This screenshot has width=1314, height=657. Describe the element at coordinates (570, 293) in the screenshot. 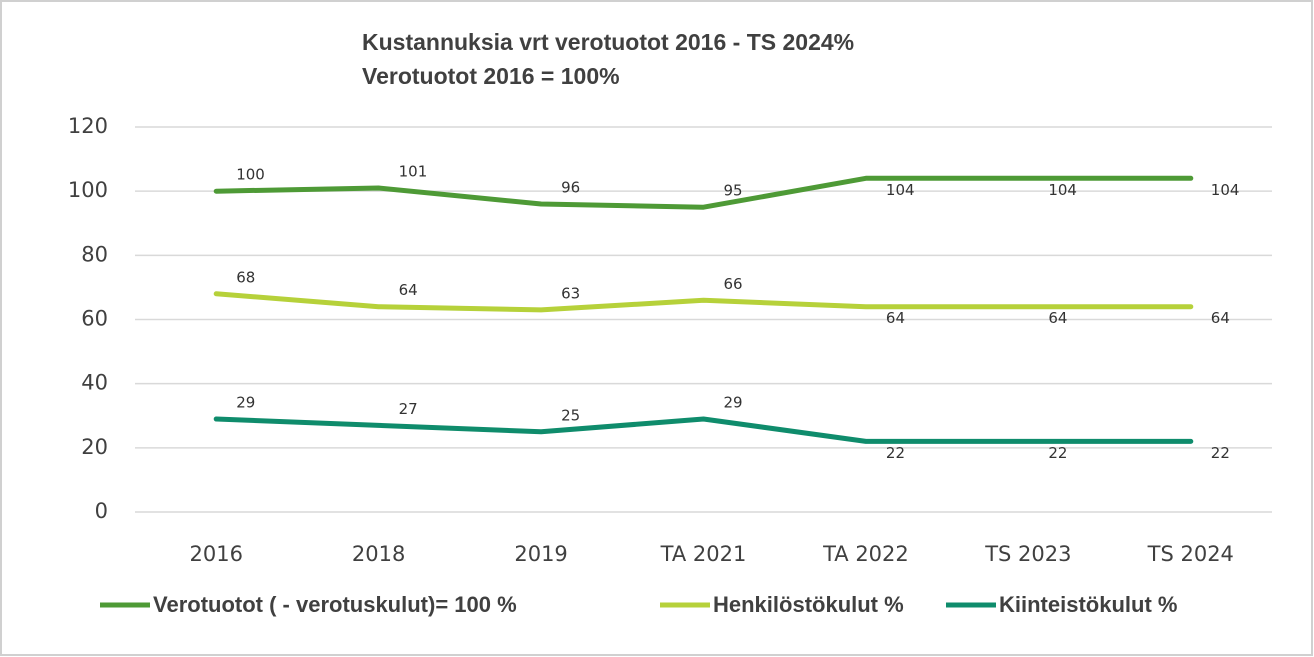

I see `data-label: 63` at that location.